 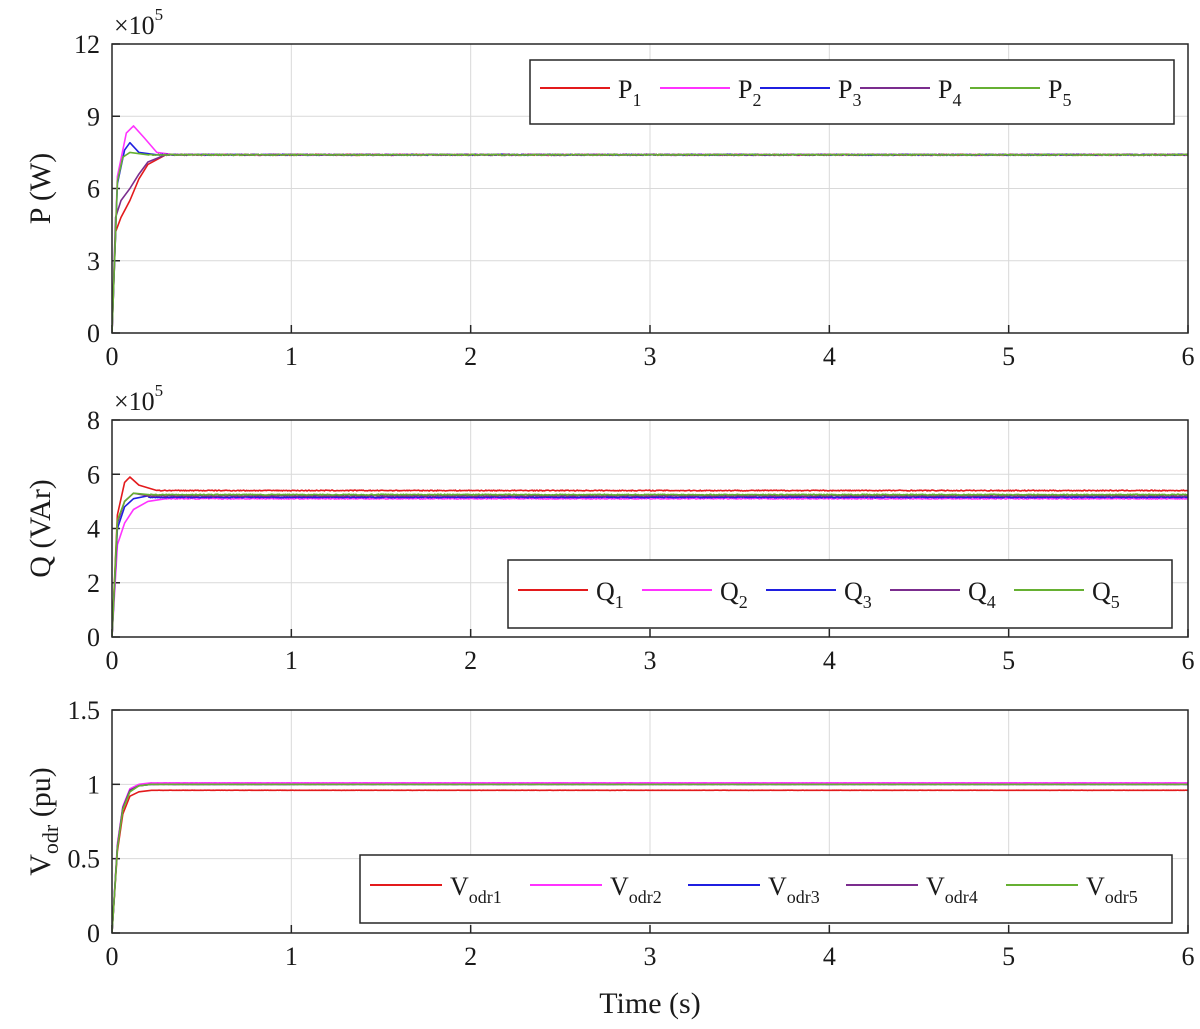 I want to click on series-line-q4, so click(x=650, y=564).